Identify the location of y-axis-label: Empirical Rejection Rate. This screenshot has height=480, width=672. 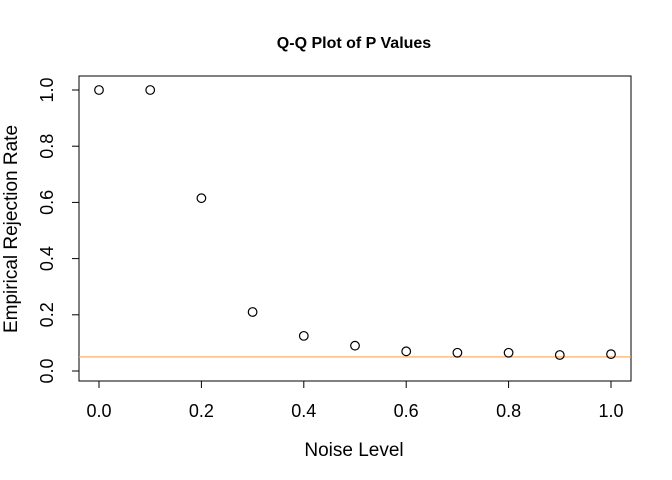
(11, 229).